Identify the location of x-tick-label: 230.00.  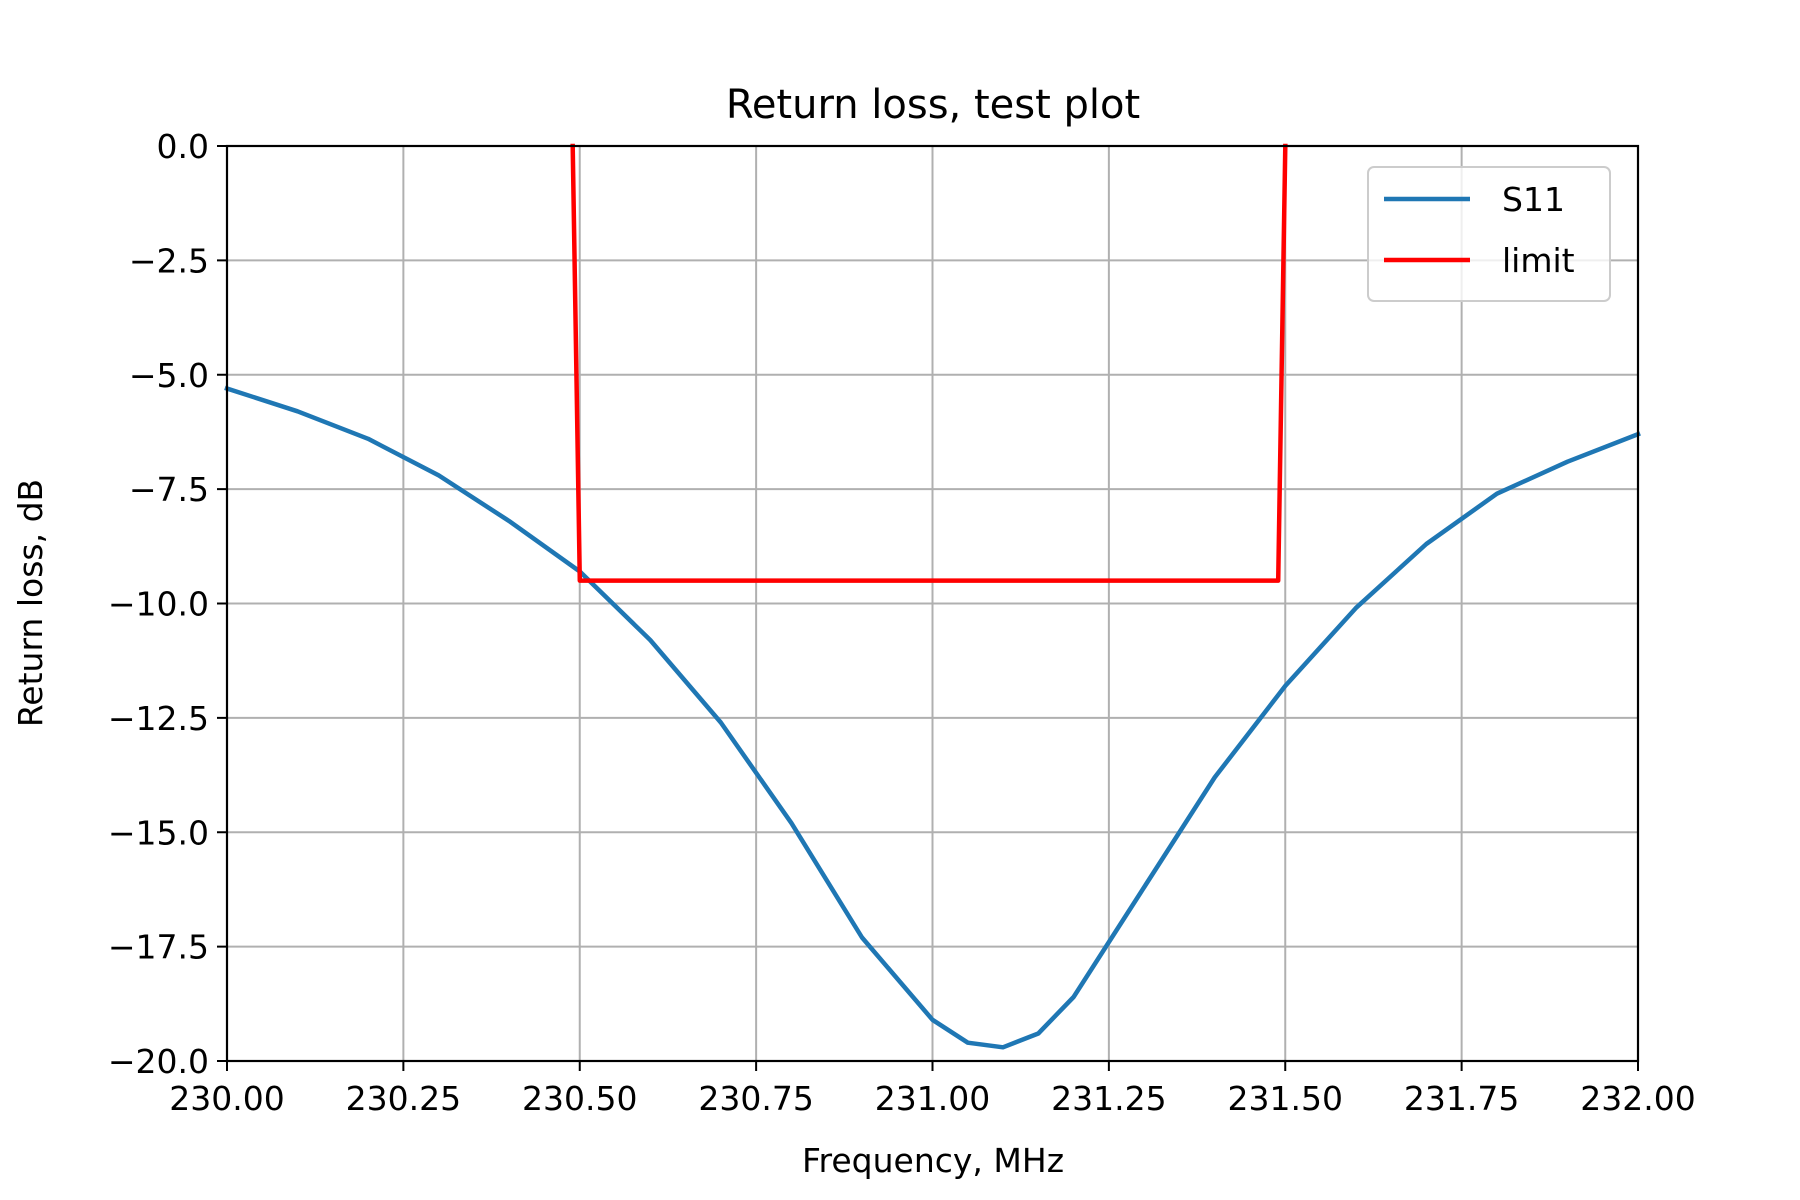
(226, 1098).